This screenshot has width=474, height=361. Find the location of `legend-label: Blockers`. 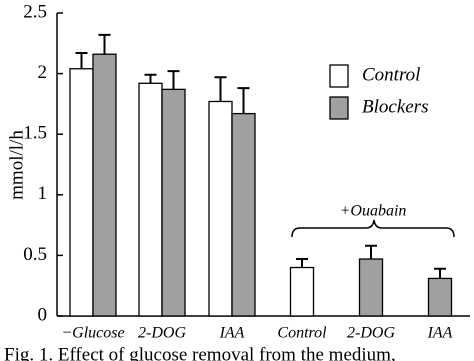

legend-label: Blockers is located at coordinates (395, 106).